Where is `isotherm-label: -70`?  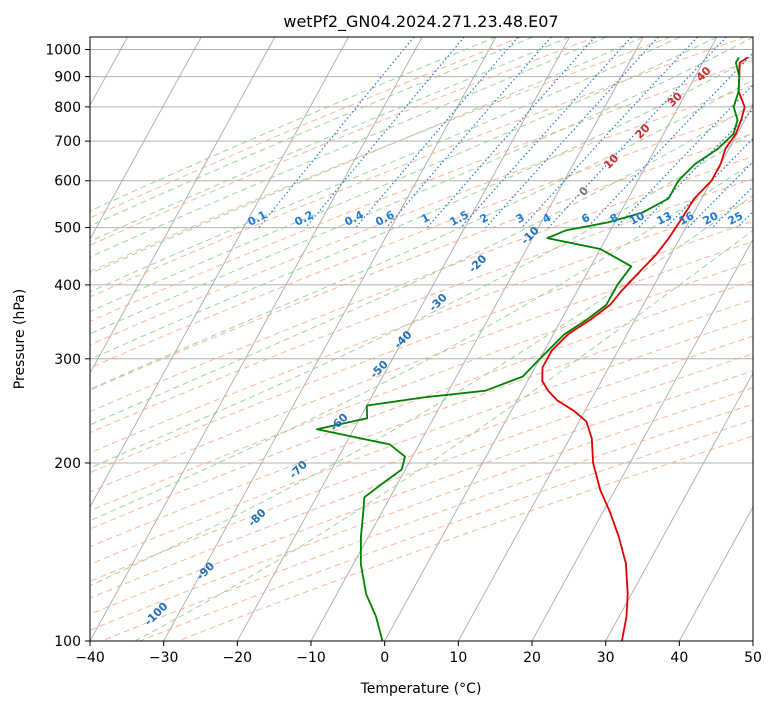
isotherm-label: -70 is located at coordinates (298, 469).